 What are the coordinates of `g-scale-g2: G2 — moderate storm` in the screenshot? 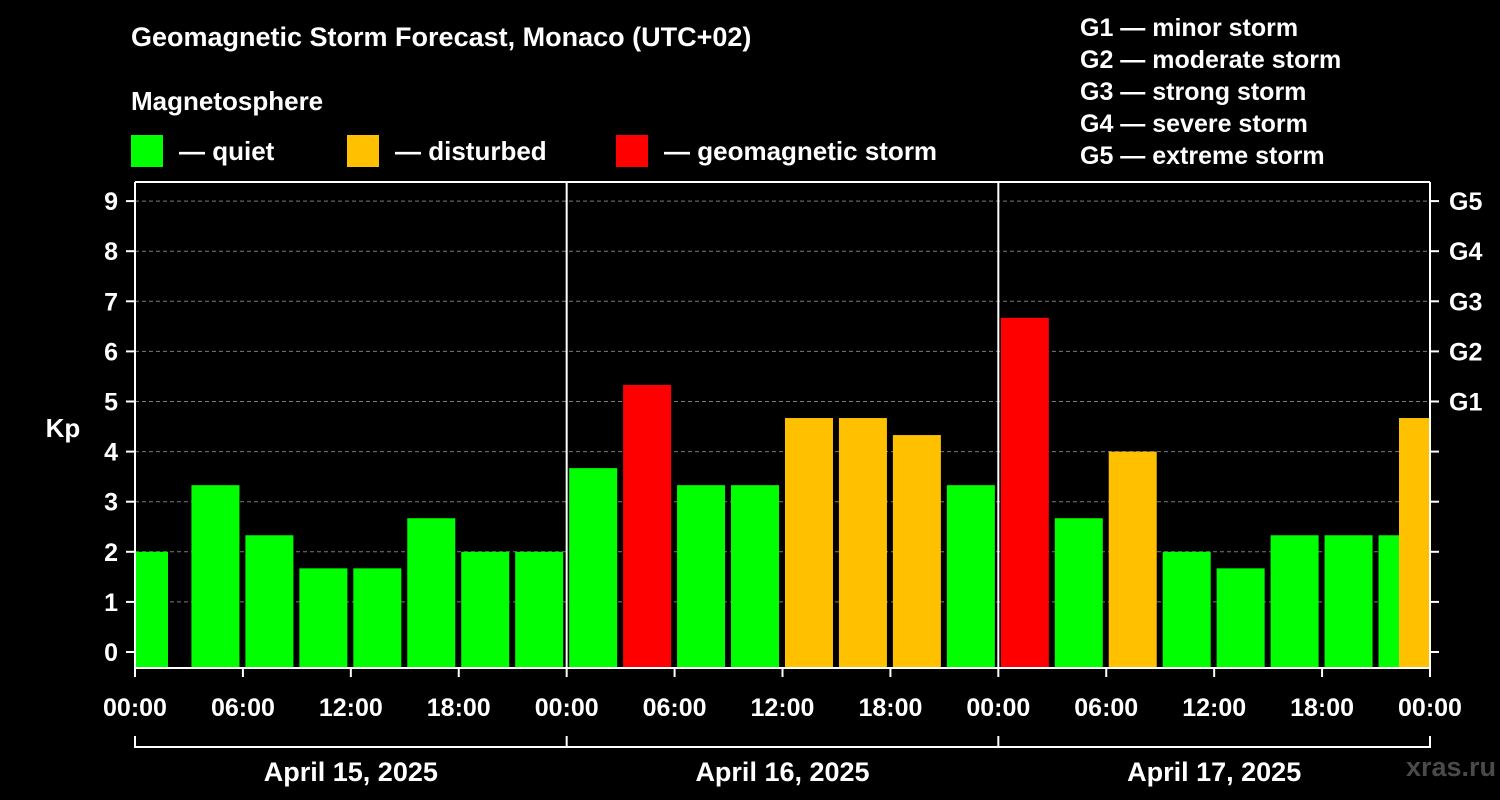 It's located at (1211, 60).